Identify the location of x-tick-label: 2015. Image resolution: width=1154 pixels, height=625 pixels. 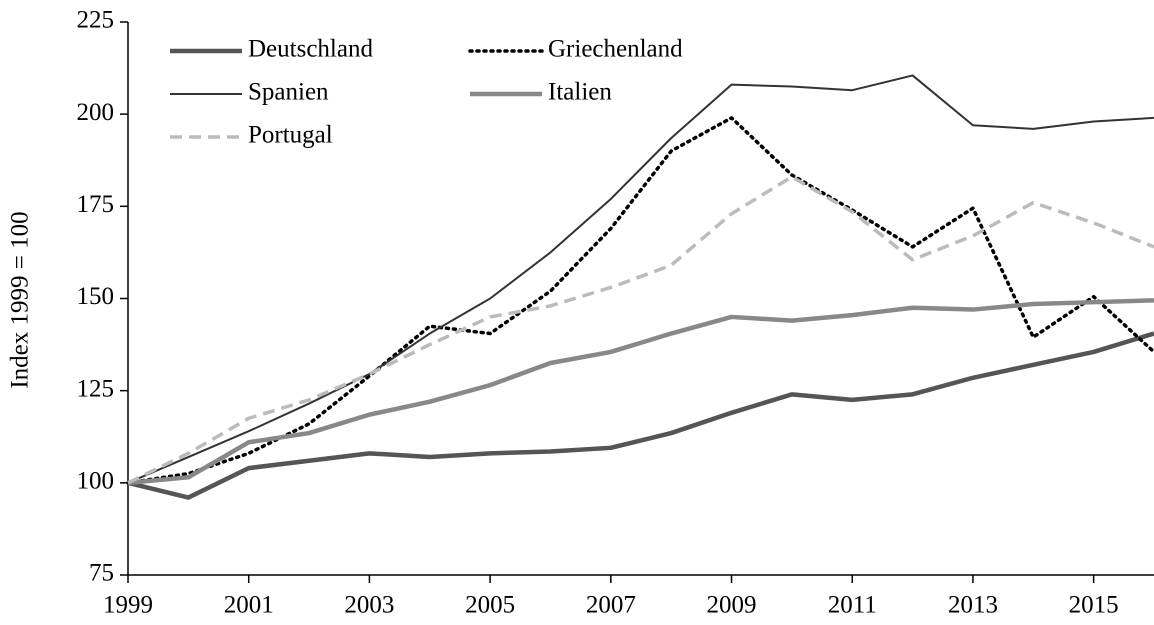
(1094, 605).